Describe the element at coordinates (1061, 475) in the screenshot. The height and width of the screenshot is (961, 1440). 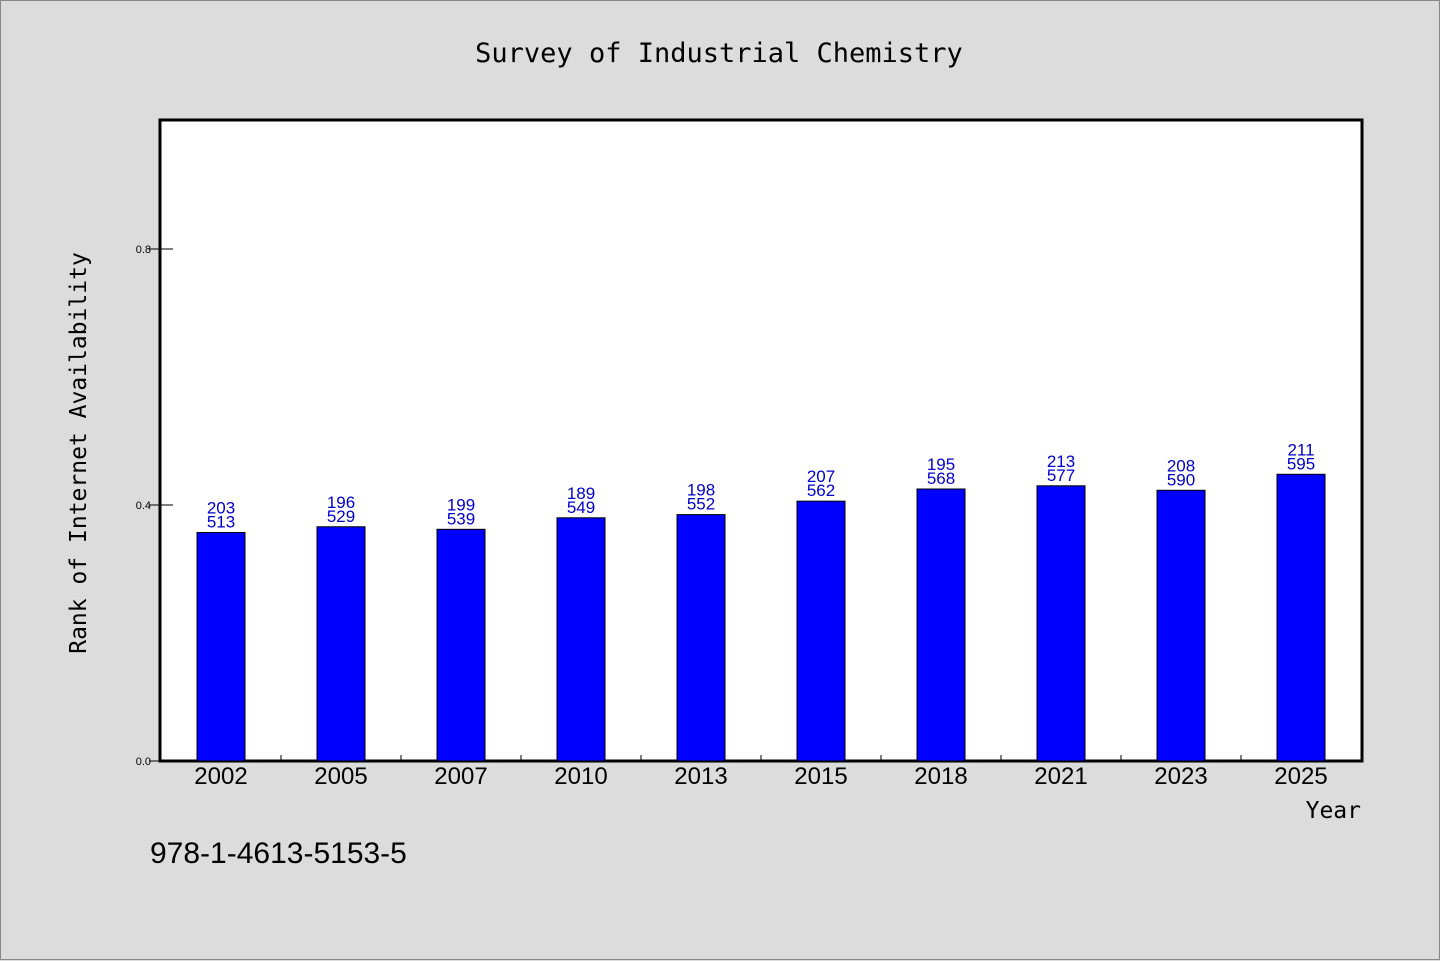
I see `data-label-bottom-2021: 577` at that location.